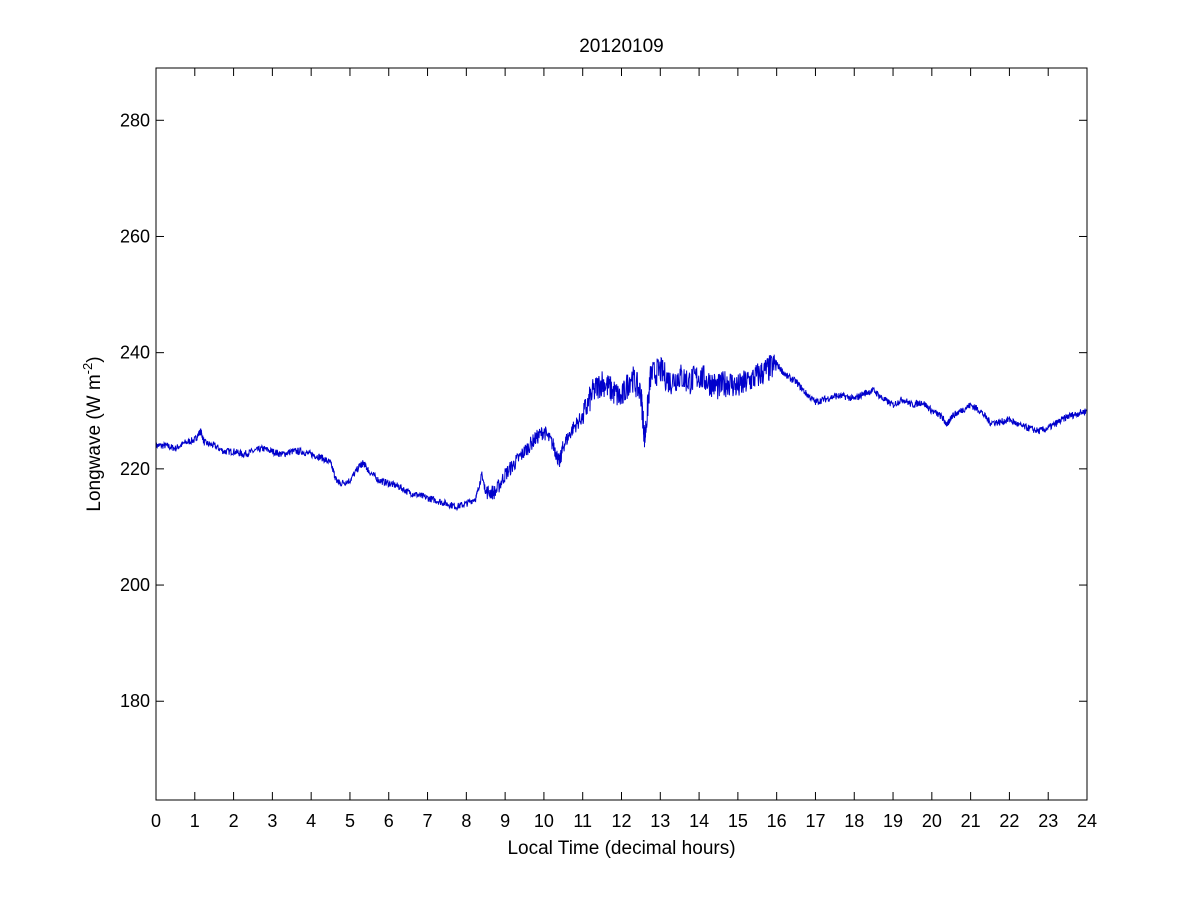 The image size is (1201, 900). Describe the element at coordinates (350, 821) in the screenshot. I see `x-tick-label: 5` at that location.